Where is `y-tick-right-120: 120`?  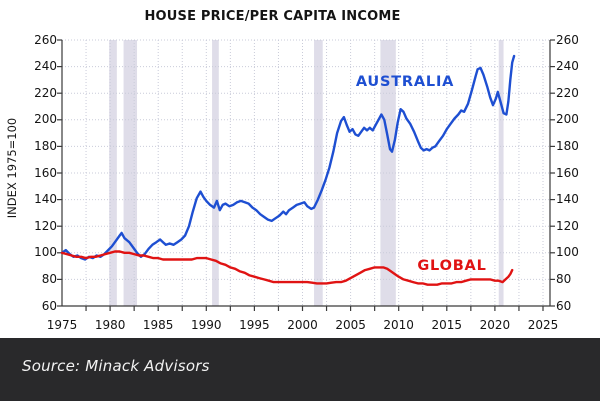 y-tick-right-120: 120 is located at coordinates (567, 225).